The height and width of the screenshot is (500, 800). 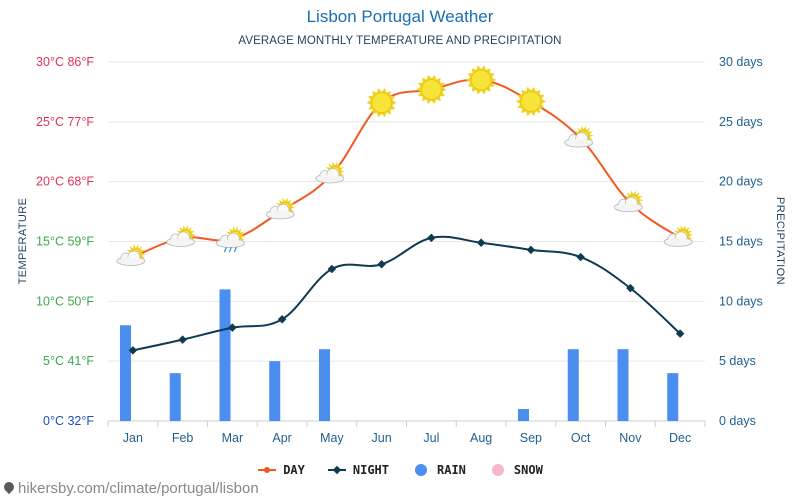 I want to click on legend-marker-snow, so click(x=497, y=470).